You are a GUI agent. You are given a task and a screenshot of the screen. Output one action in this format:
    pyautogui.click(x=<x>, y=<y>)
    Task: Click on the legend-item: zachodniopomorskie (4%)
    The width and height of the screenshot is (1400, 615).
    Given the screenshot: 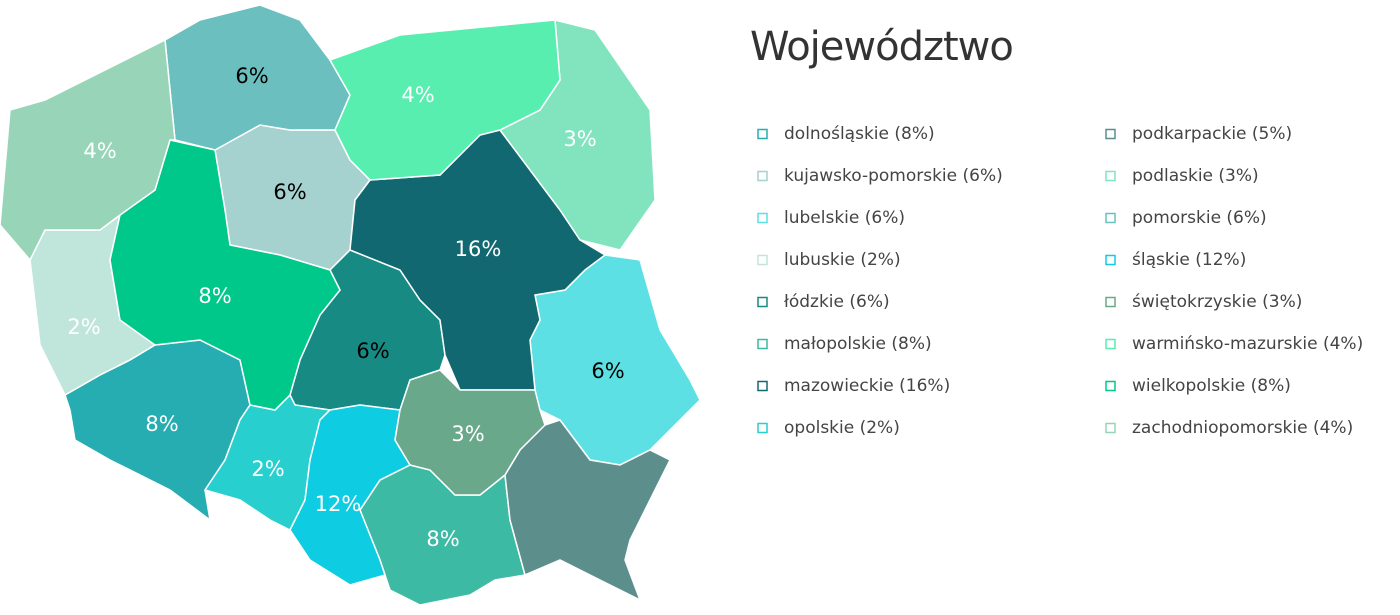 What is the action you would take?
    pyautogui.click(x=1229, y=428)
    